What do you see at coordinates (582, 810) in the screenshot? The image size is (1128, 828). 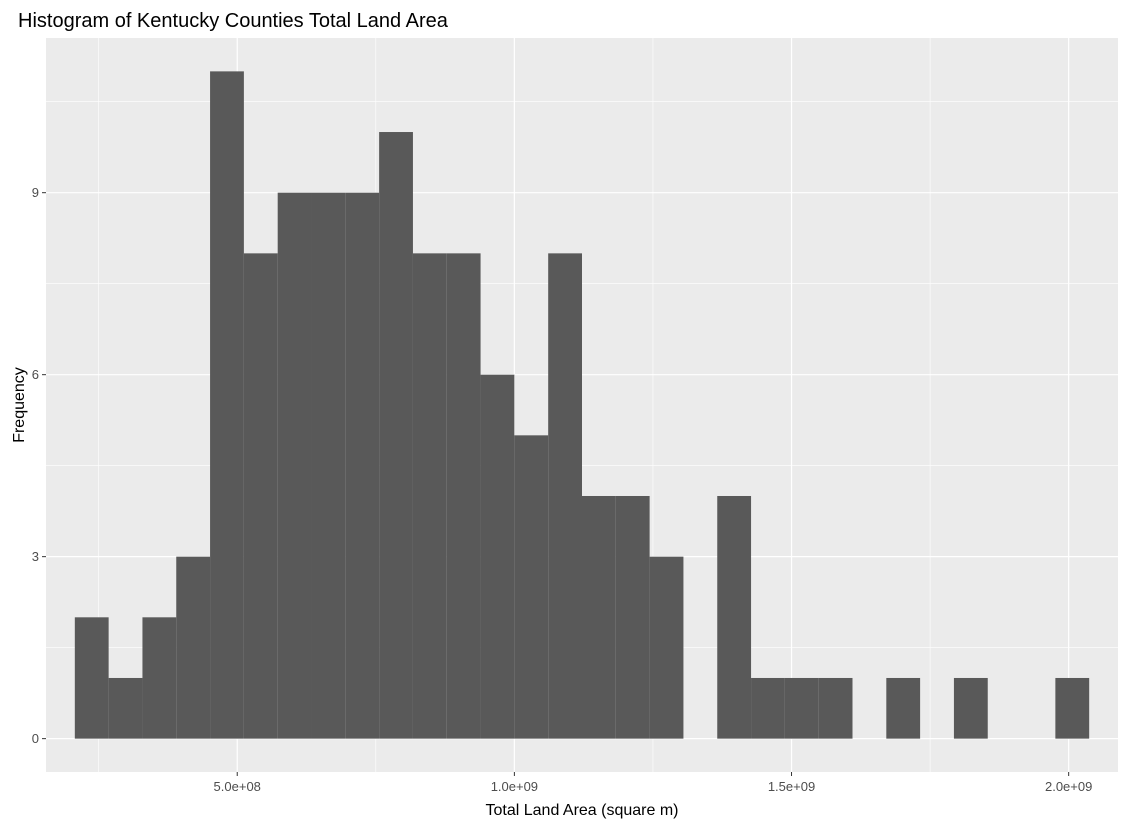 I see `x-axis-title: Total Land Area (square m)` at bounding box center [582, 810].